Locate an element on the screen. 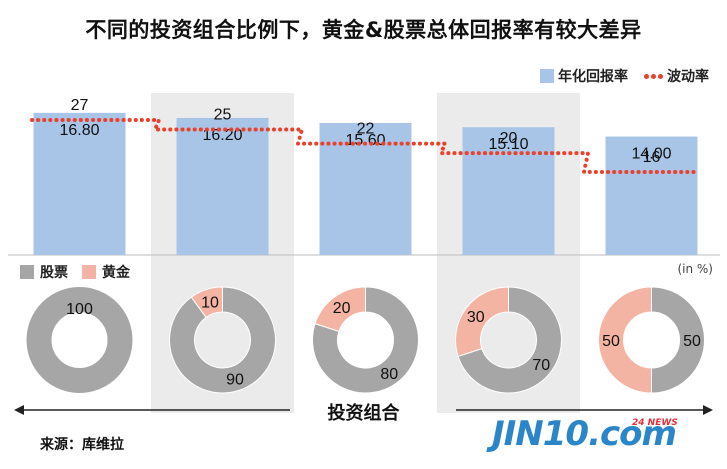 This screenshot has width=727, height=469. volatility-label-4: 20 is located at coordinates (509, 138).